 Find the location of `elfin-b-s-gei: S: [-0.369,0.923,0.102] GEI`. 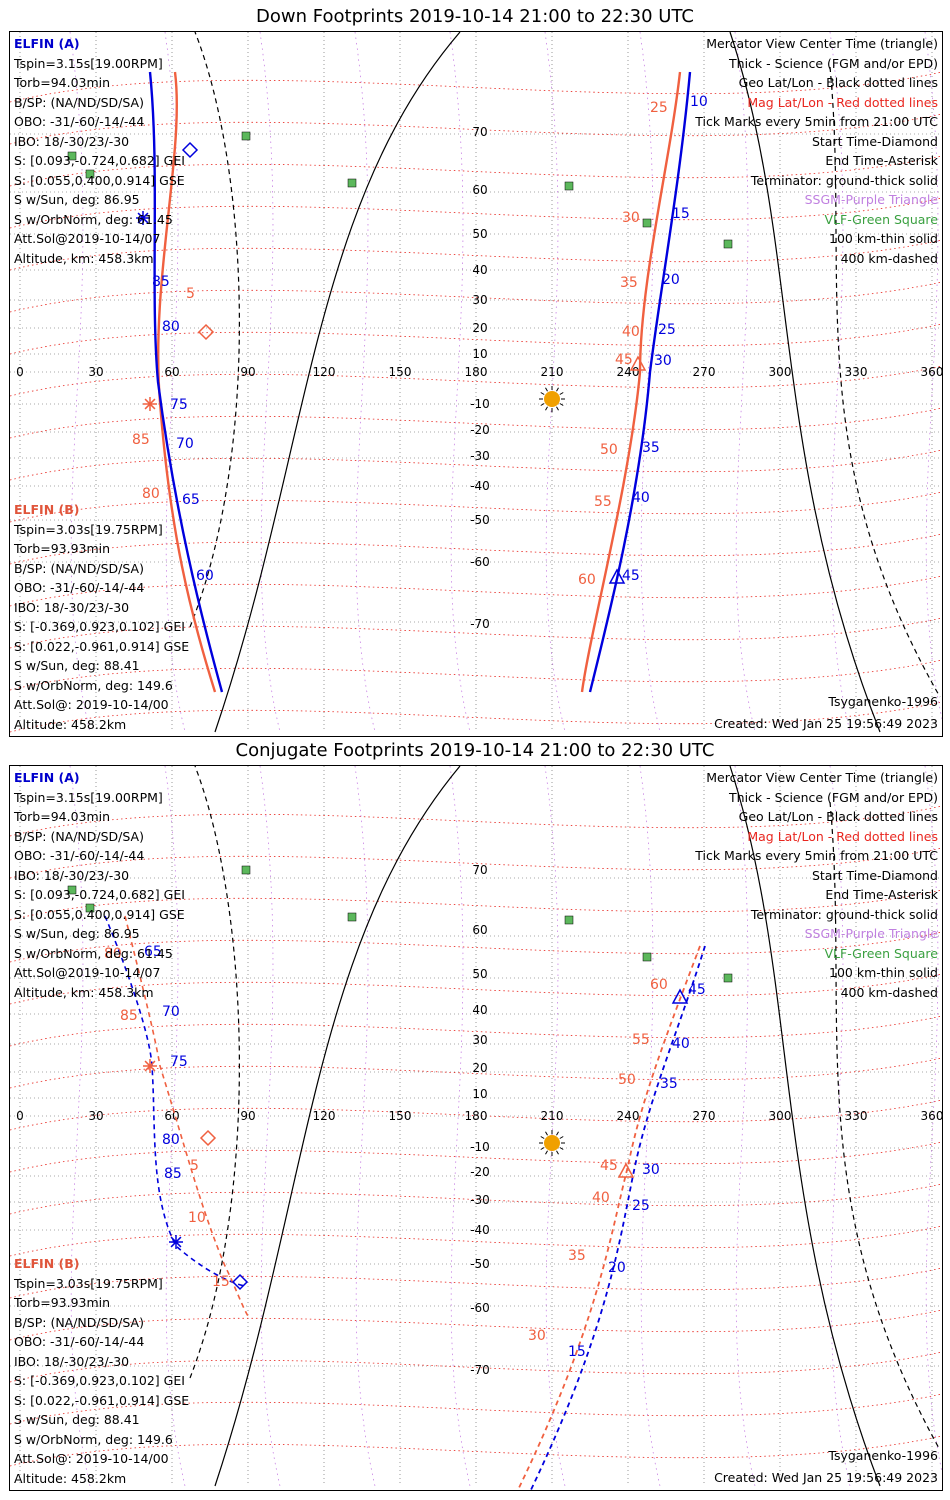

elfin-b-s-gei: S: [-0.369,0.923,0.102] GEI is located at coordinates (99, 626).